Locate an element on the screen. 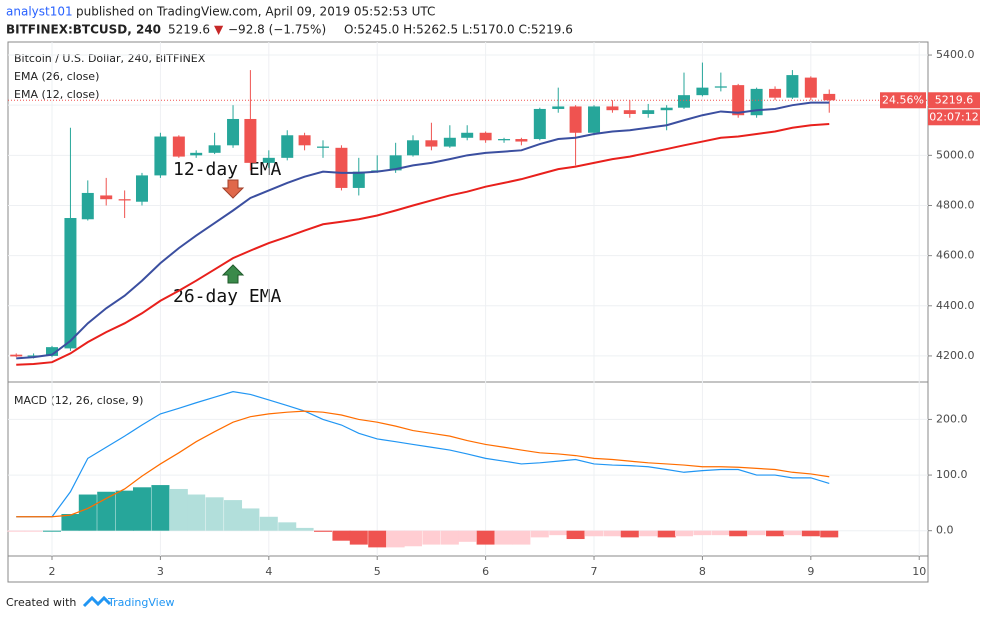 The height and width of the screenshot is (620, 987). ohlc: O:5245.0 H:5262.5 L:5170.0 C:5219.6 is located at coordinates (458, 30).